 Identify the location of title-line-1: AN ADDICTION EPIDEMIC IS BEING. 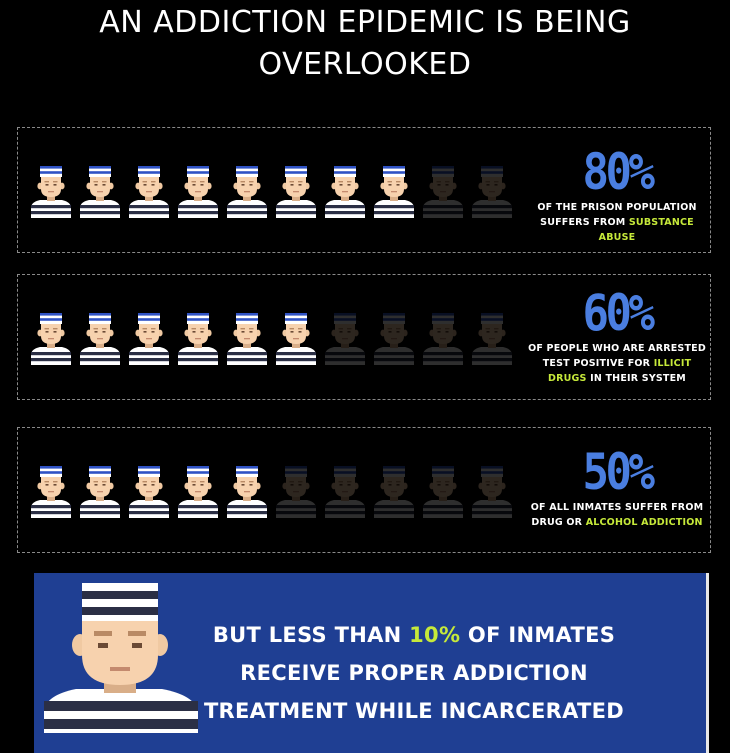
(365, 22).